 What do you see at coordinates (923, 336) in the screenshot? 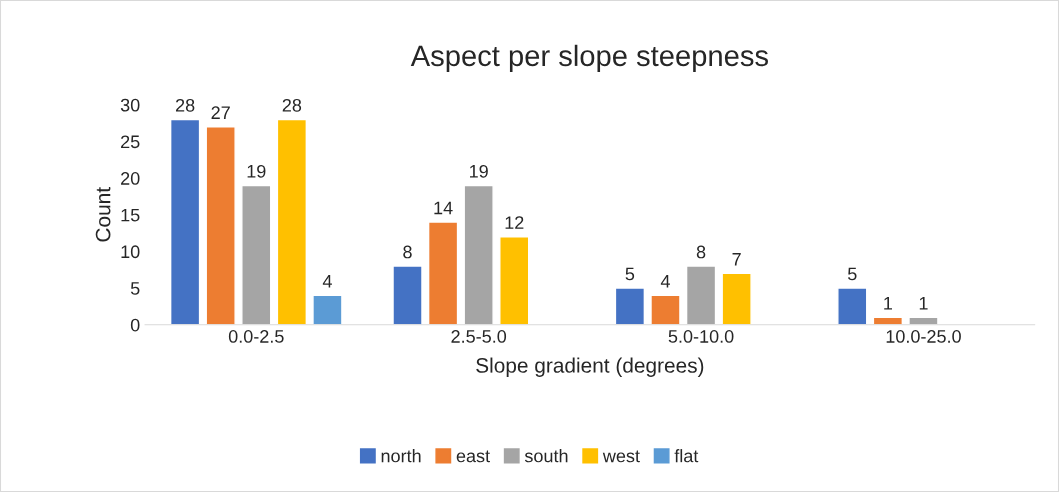
I see `x-tick-label: 10.0-25.0` at bounding box center [923, 336].